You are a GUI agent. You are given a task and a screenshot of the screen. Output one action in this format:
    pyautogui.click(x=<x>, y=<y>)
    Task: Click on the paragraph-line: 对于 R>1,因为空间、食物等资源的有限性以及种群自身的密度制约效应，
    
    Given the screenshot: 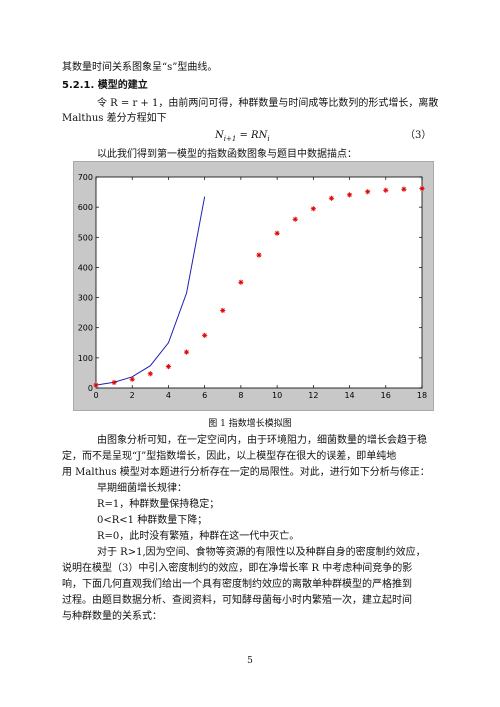 What is the action you would take?
    pyautogui.click(x=261, y=552)
    